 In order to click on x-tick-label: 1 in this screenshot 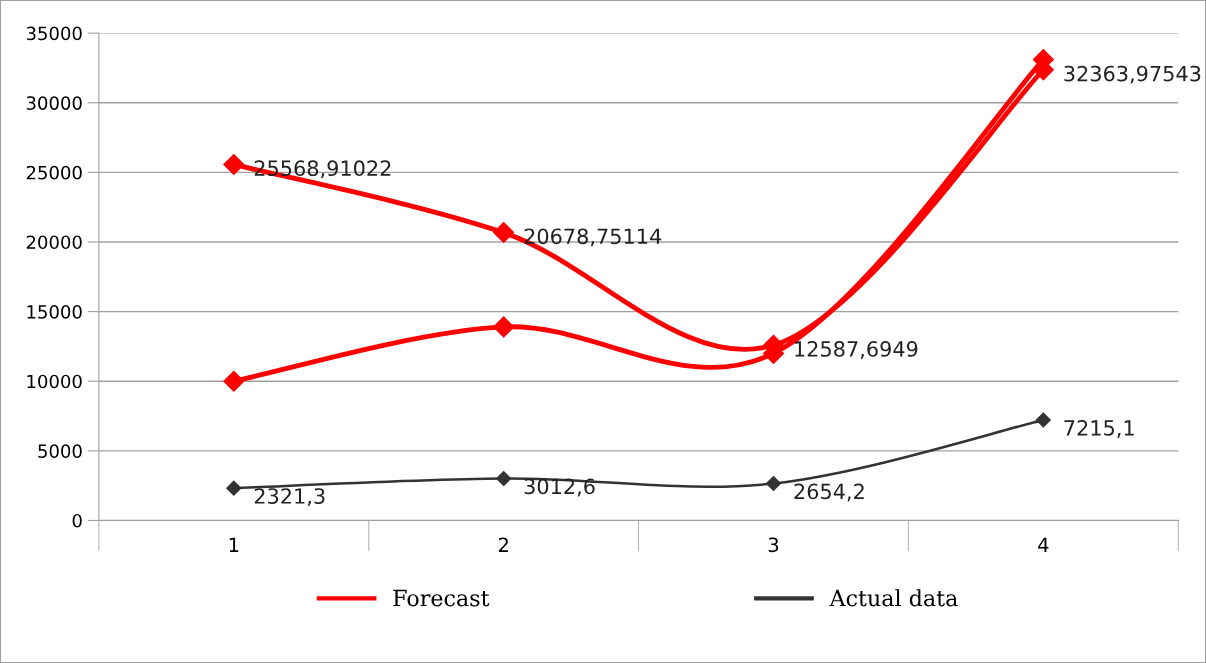, I will do `click(234, 544)`.